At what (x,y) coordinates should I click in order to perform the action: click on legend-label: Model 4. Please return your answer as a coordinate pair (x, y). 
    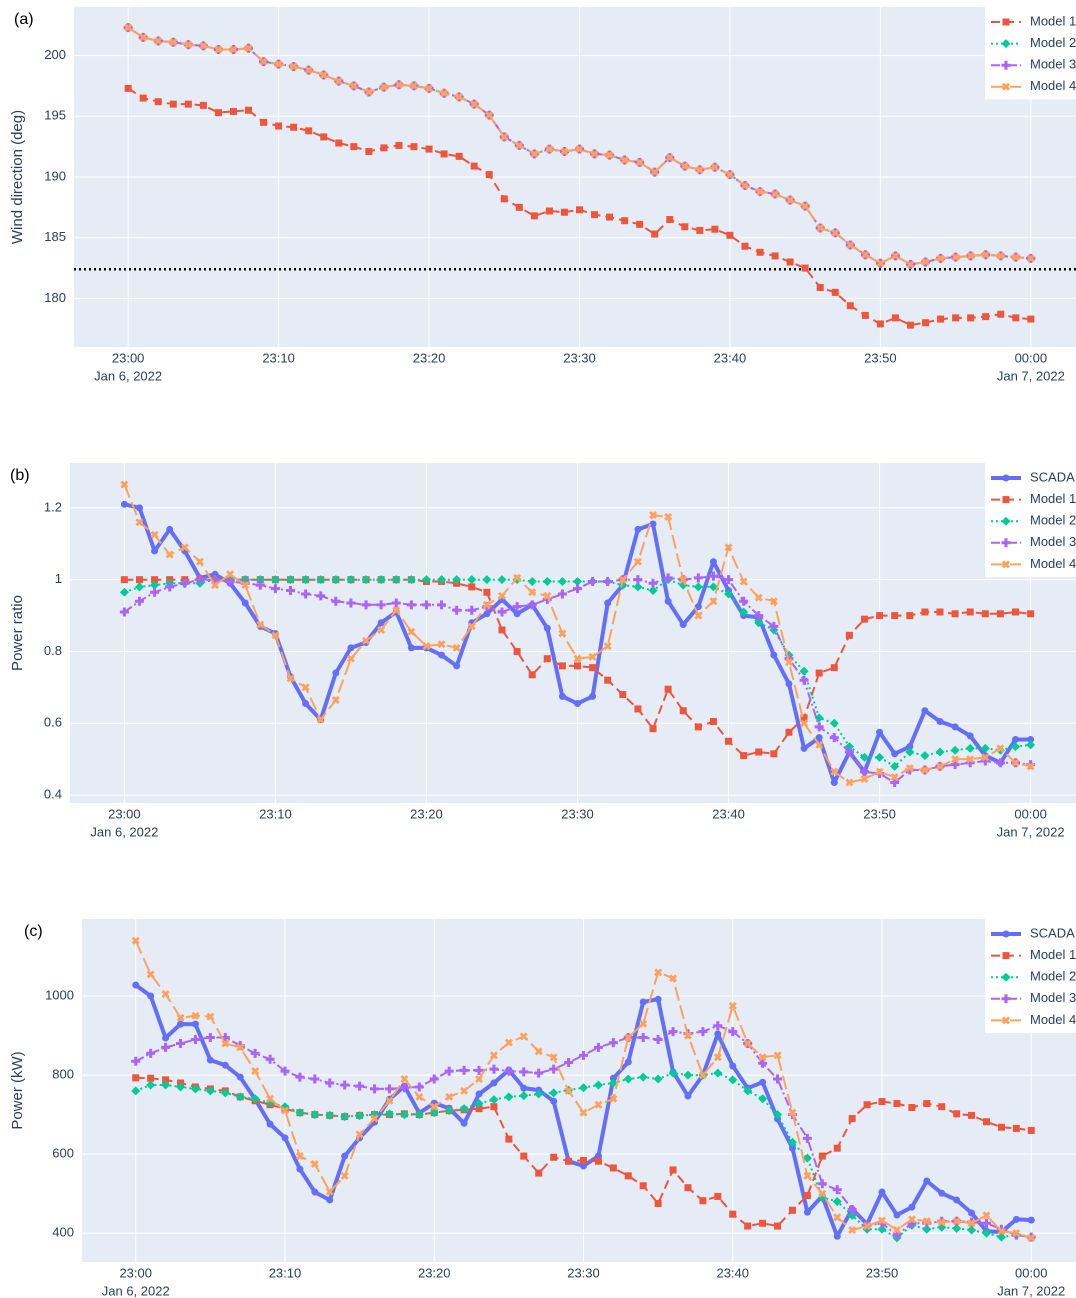
    Looking at the image, I should click on (1053, 85).